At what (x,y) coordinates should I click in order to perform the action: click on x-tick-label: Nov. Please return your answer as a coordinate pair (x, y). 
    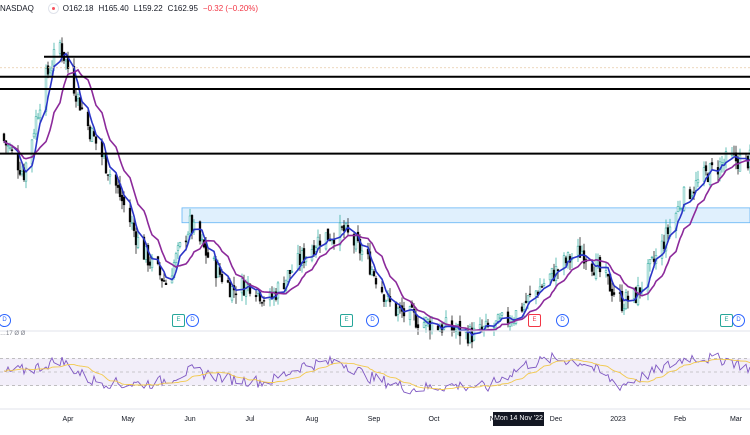
    Looking at the image, I should click on (496, 419).